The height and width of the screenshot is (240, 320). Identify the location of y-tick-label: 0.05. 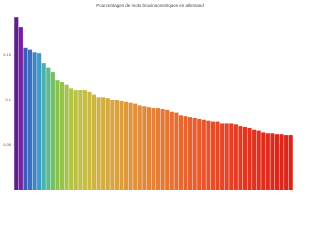
(7, 144).